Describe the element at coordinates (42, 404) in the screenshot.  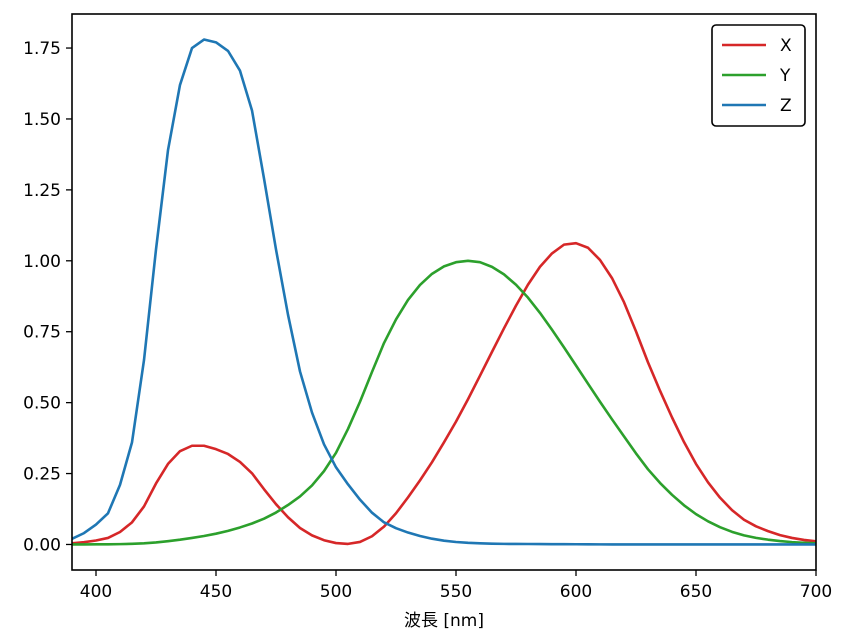
I see `y-tick-label: 0.50` at that location.